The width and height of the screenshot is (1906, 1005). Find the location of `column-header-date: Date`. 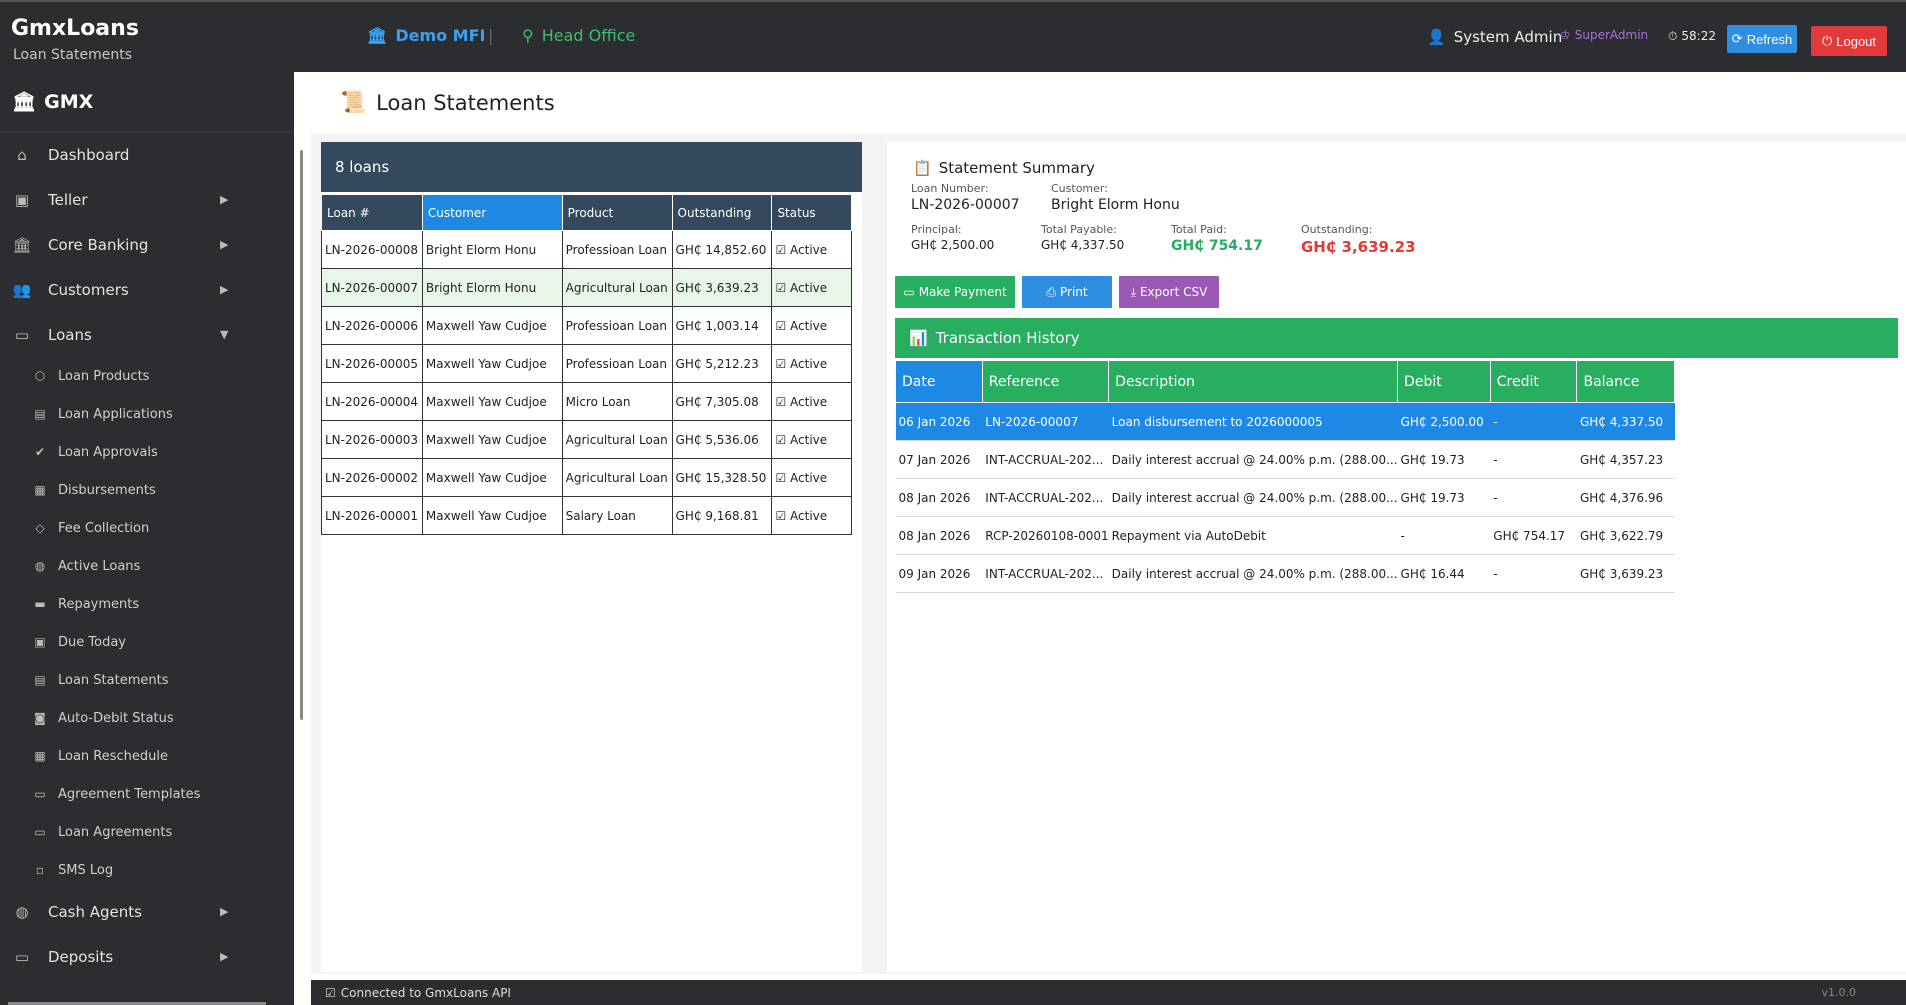

column-header-date: Date is located at coordinates (939, 381).